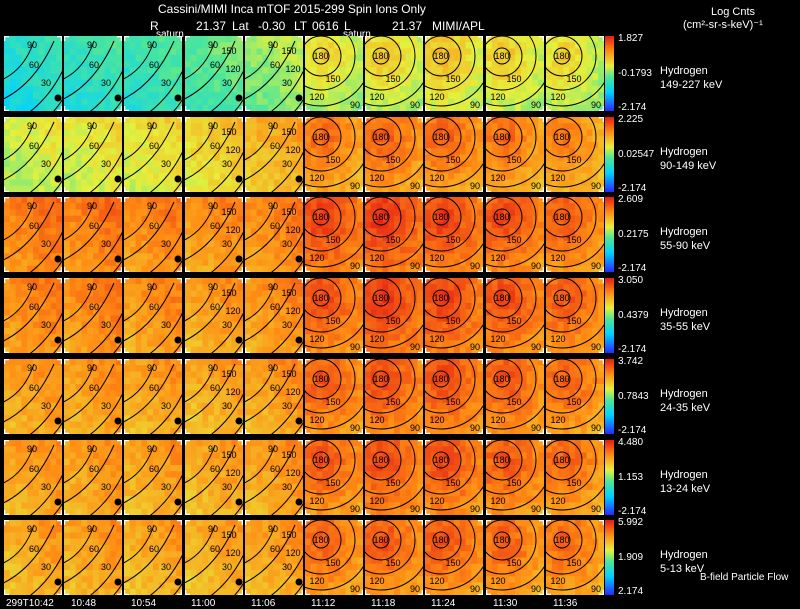  I want to click on contour-label: 30, so click(287, 164).